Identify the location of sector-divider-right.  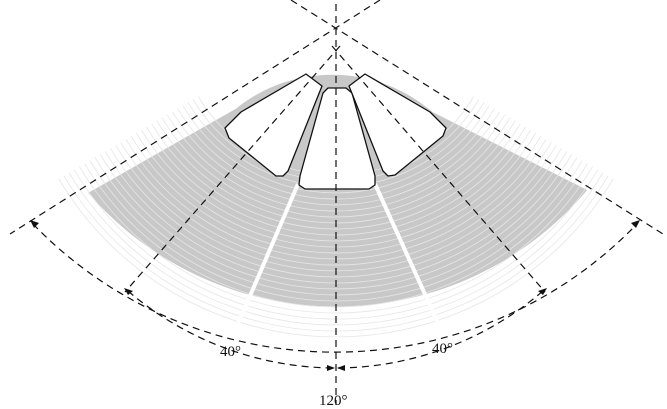
(406, 253).